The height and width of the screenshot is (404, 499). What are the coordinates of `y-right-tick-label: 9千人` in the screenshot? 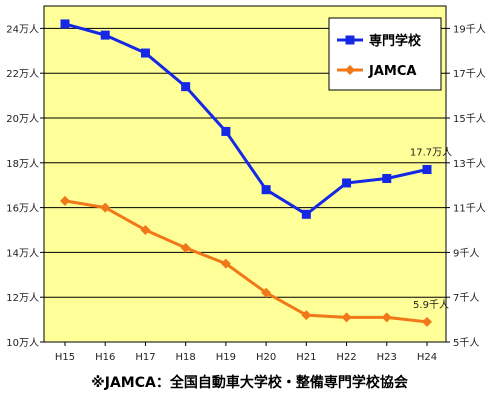 It's located at (466, 253).